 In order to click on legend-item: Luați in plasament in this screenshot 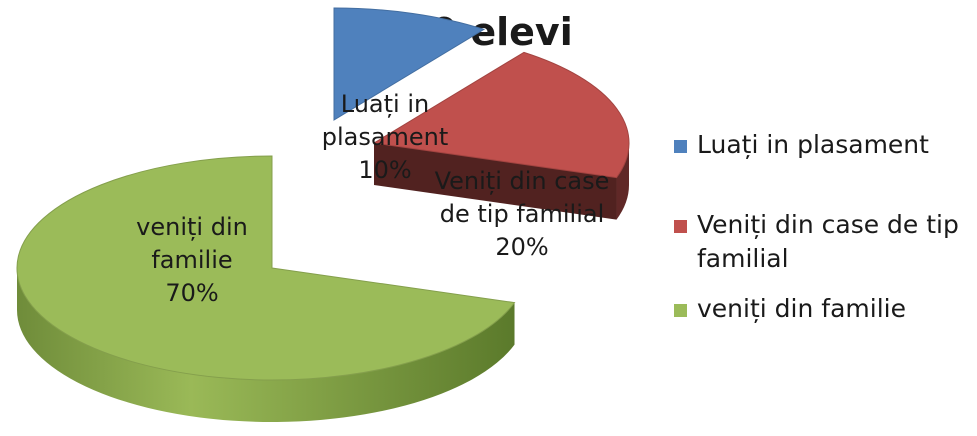, I will do `click(821, 145)`.